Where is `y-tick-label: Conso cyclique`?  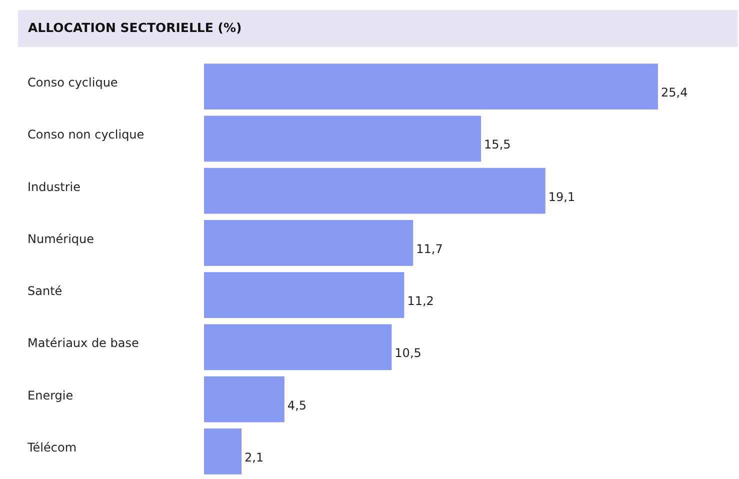
y-tick-label: Conso cyclique is located at coordinates (73, 83).